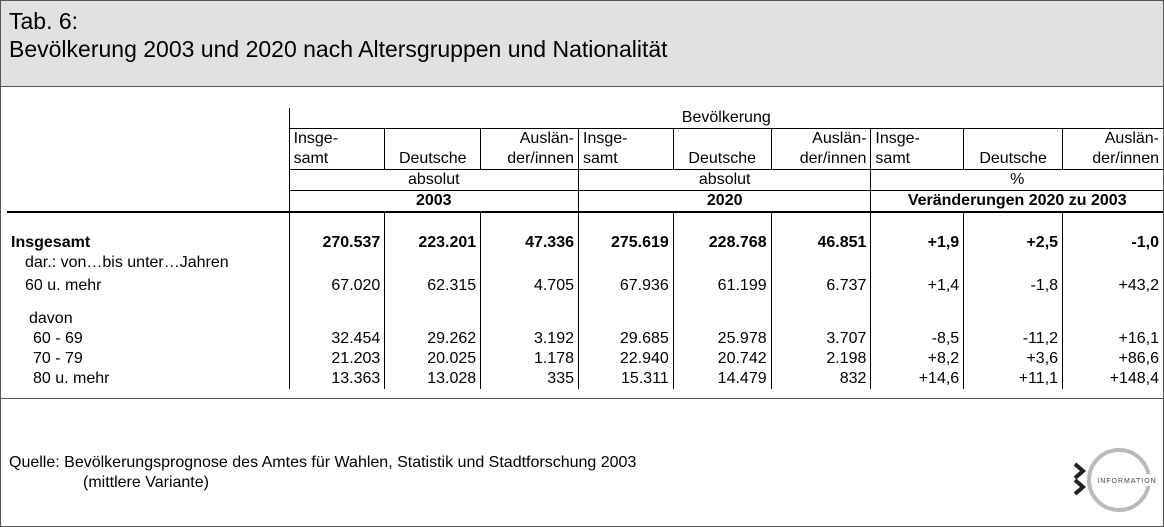  What do you see at coordinates (626, 359) in the screenshot?
I see `cell-value: 22.940` at bounding box center [626, 359].